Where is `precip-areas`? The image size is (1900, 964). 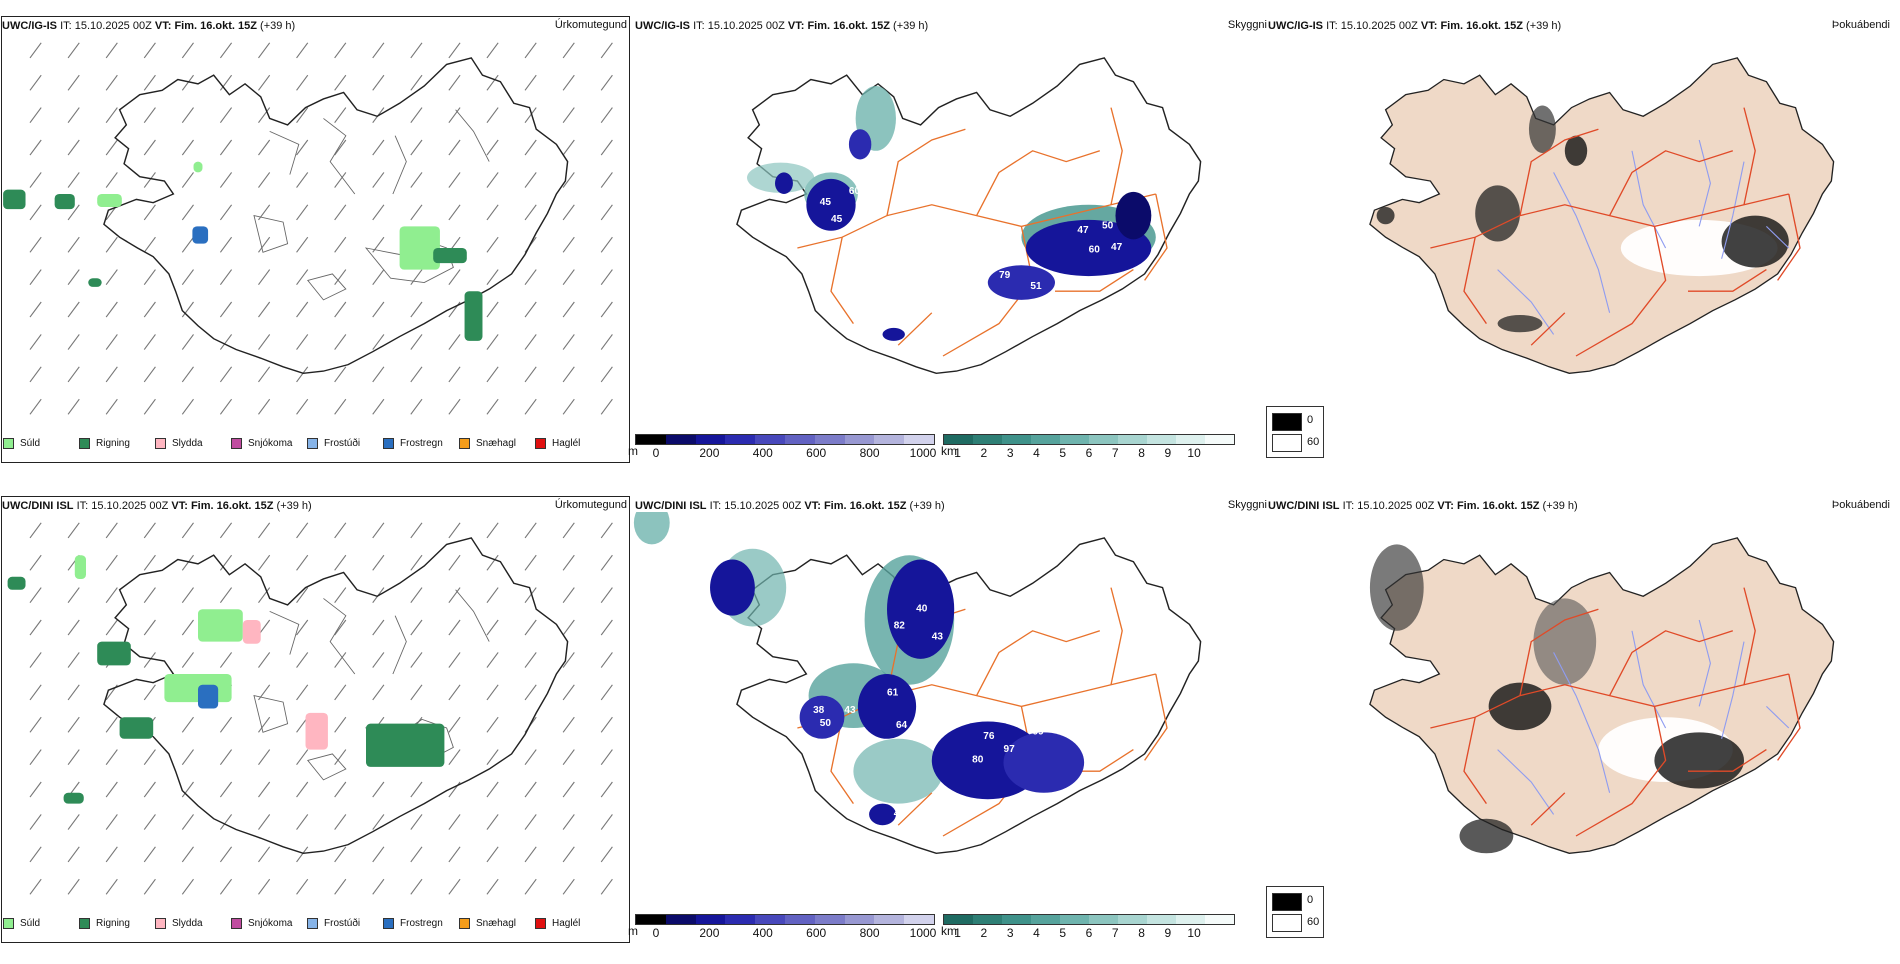
precip-areas is located at coordinates (243, 251).